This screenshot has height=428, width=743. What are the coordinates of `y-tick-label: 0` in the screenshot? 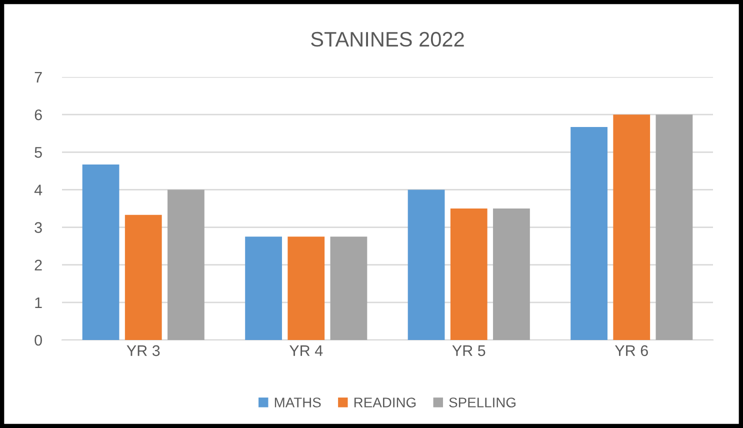 It's located at (38, 340).